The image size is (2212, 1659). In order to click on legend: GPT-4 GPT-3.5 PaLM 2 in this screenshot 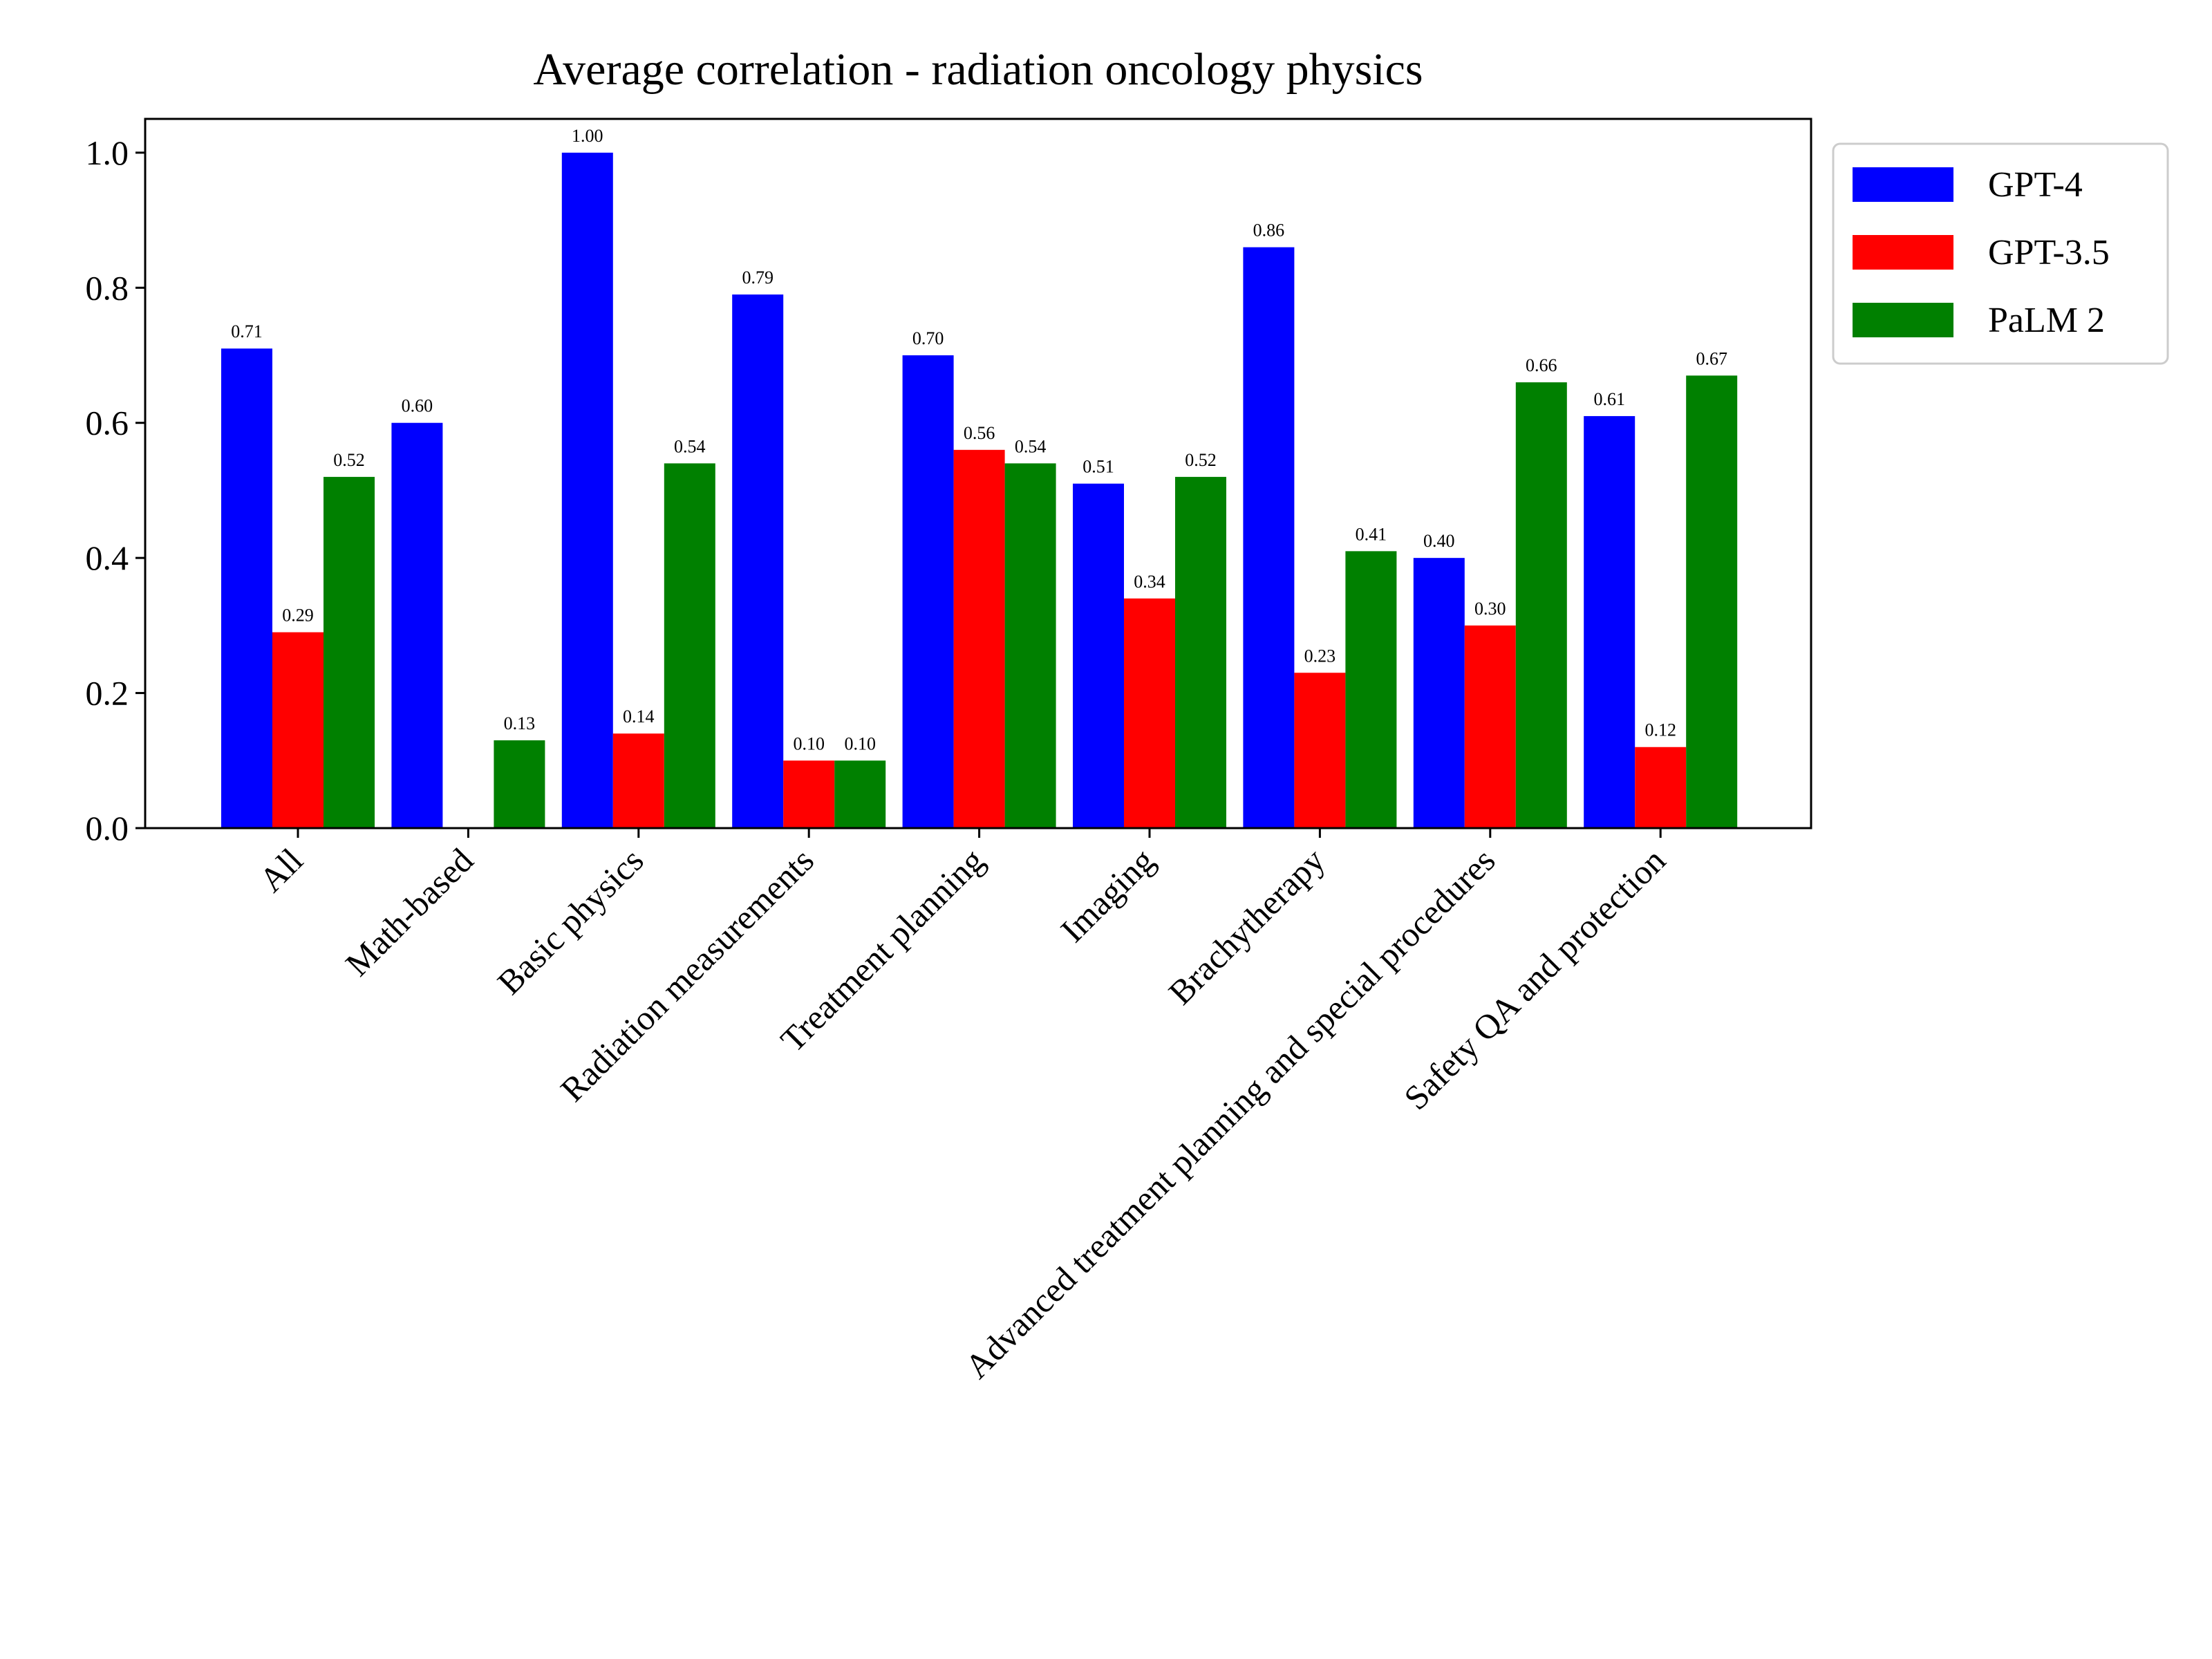, I will do `click(2000, 253)`.